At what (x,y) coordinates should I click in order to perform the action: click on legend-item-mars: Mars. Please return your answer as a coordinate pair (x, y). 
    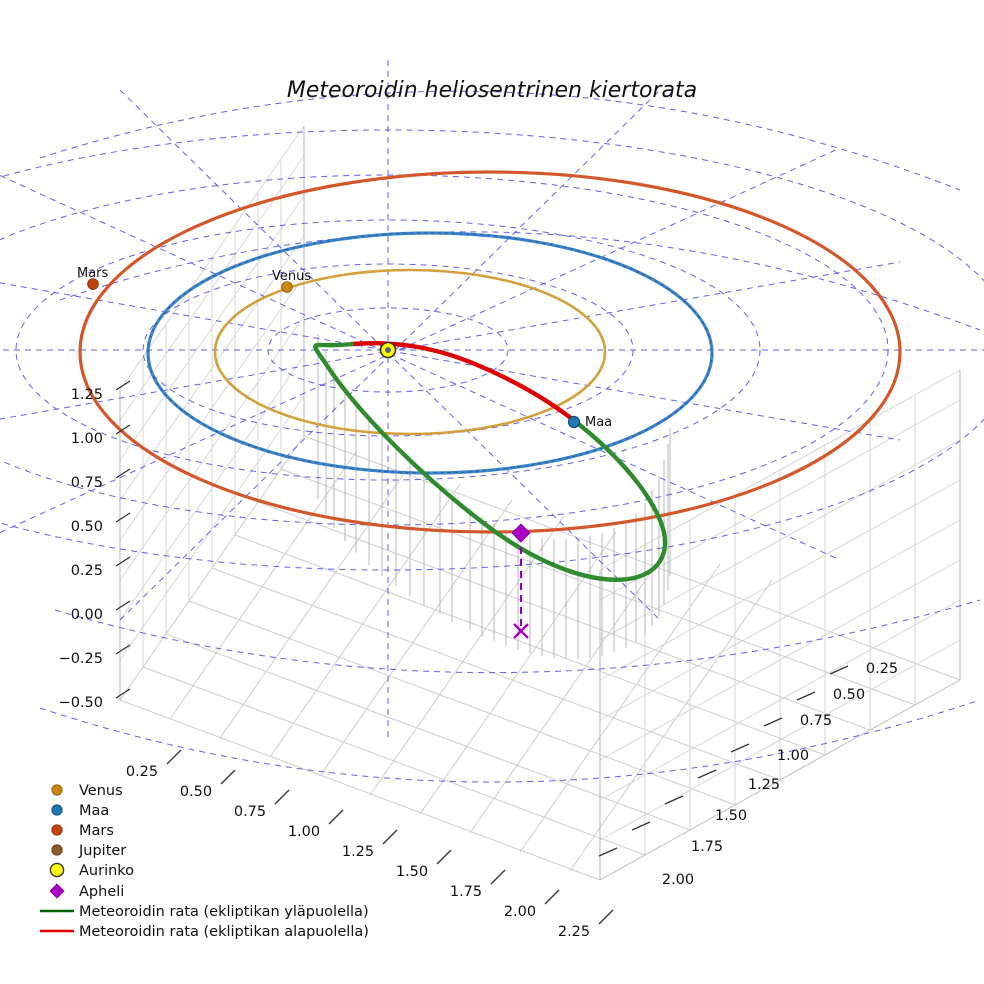
    Looking at the image, I should click on (82, 831).